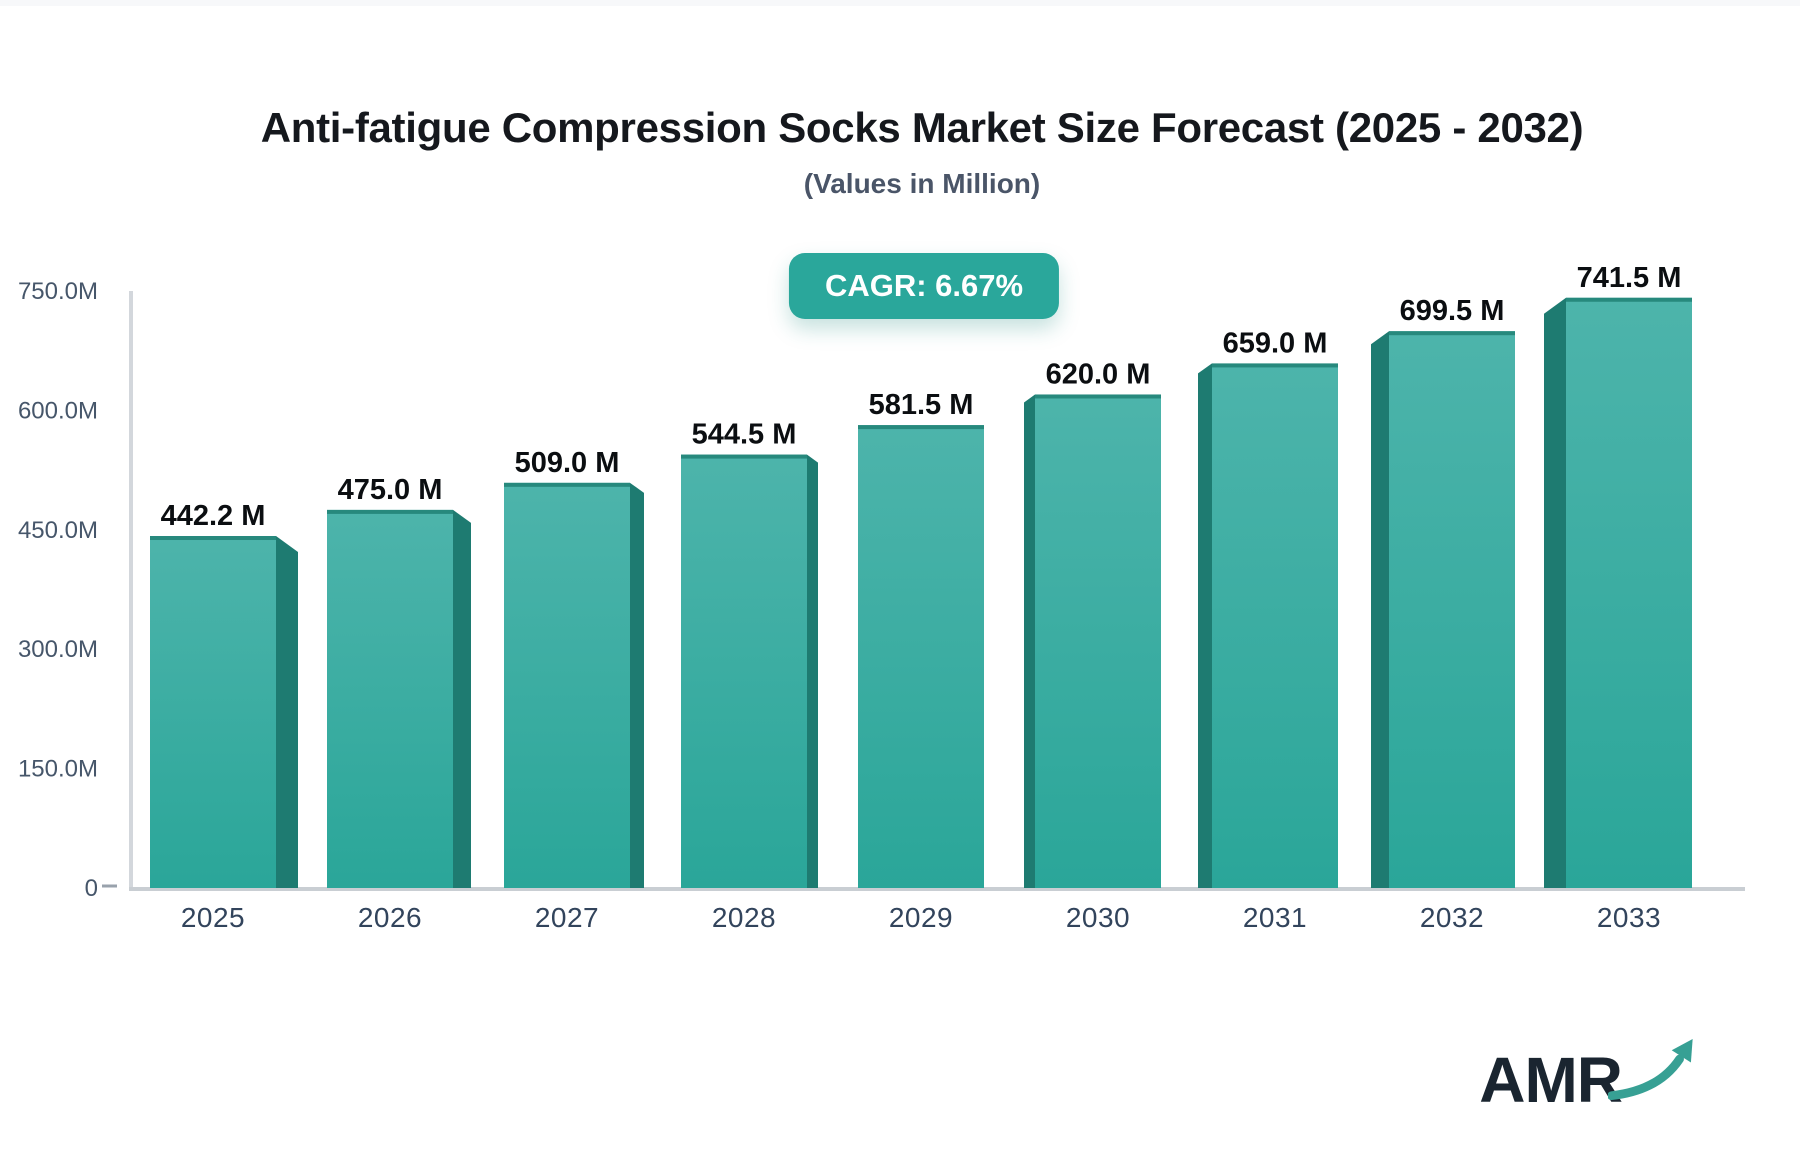 The image size is (1800, 1156). What do you see at coordinates (1452, 311) in the screenshot?
I see `bar-value-label: 699.5 M` at bounding box center [1452, 311].